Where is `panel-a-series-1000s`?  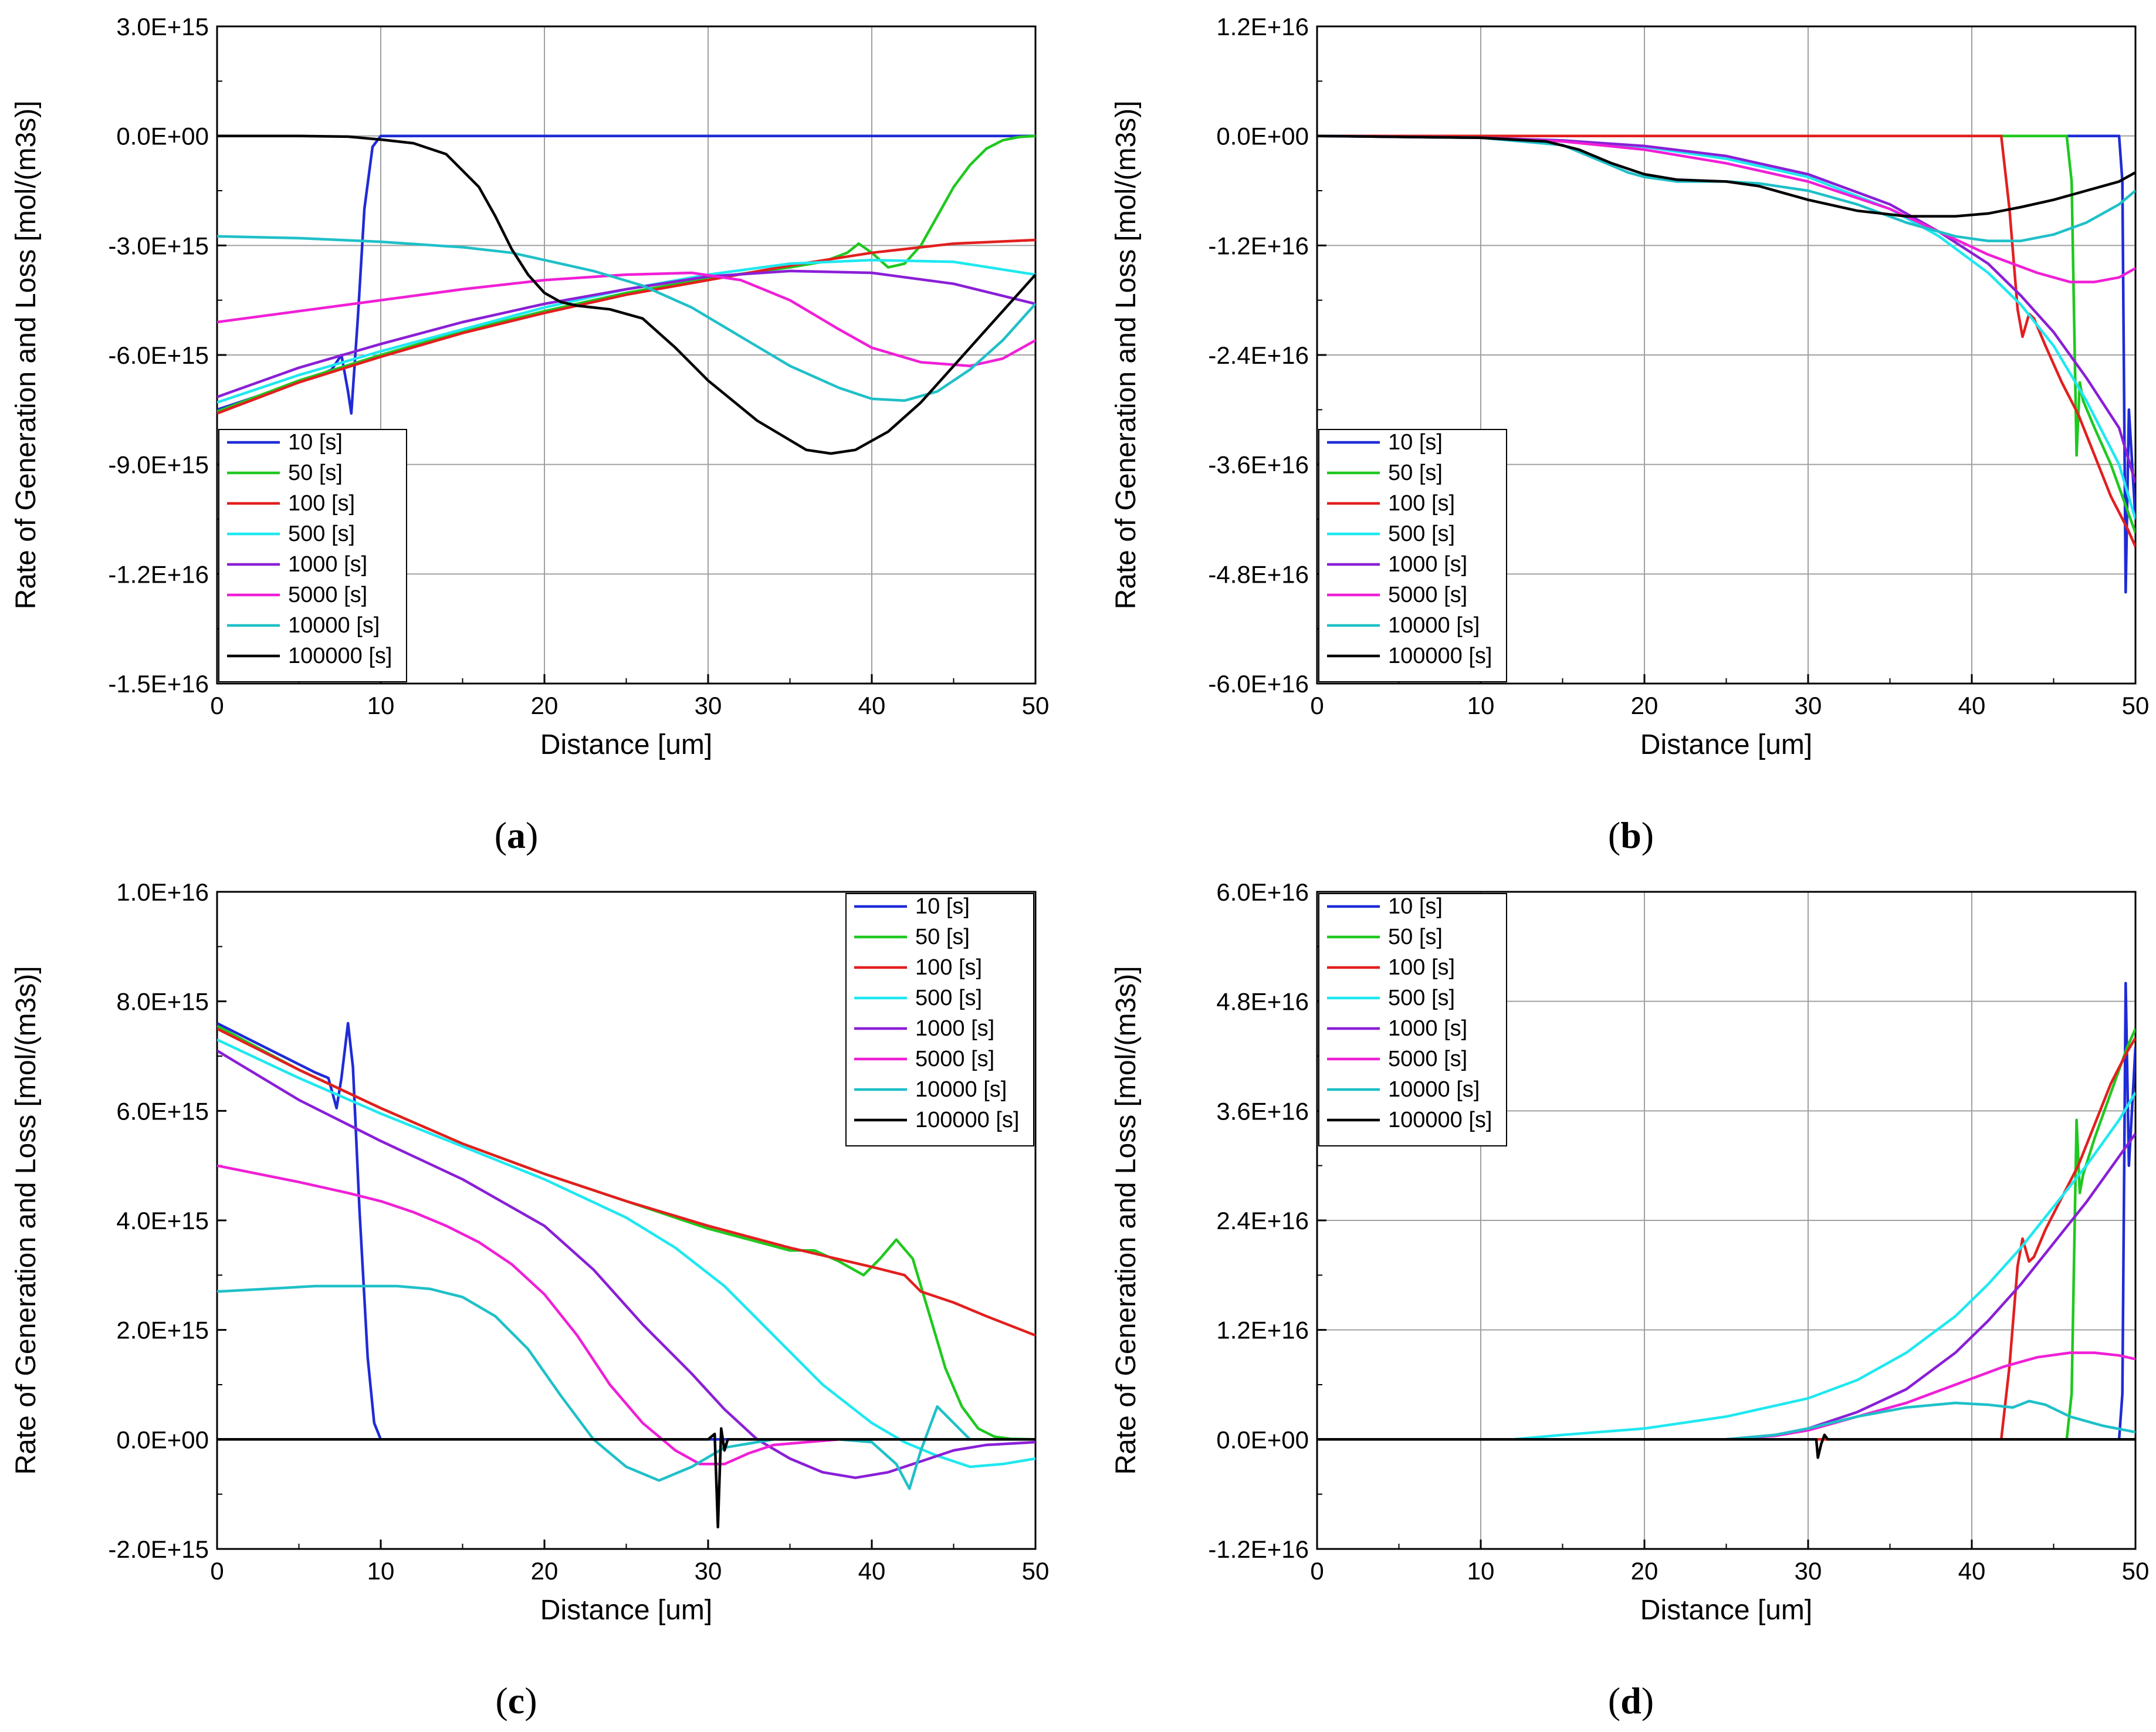
panel-a-series-1000s is located at coordinates (626, 333).